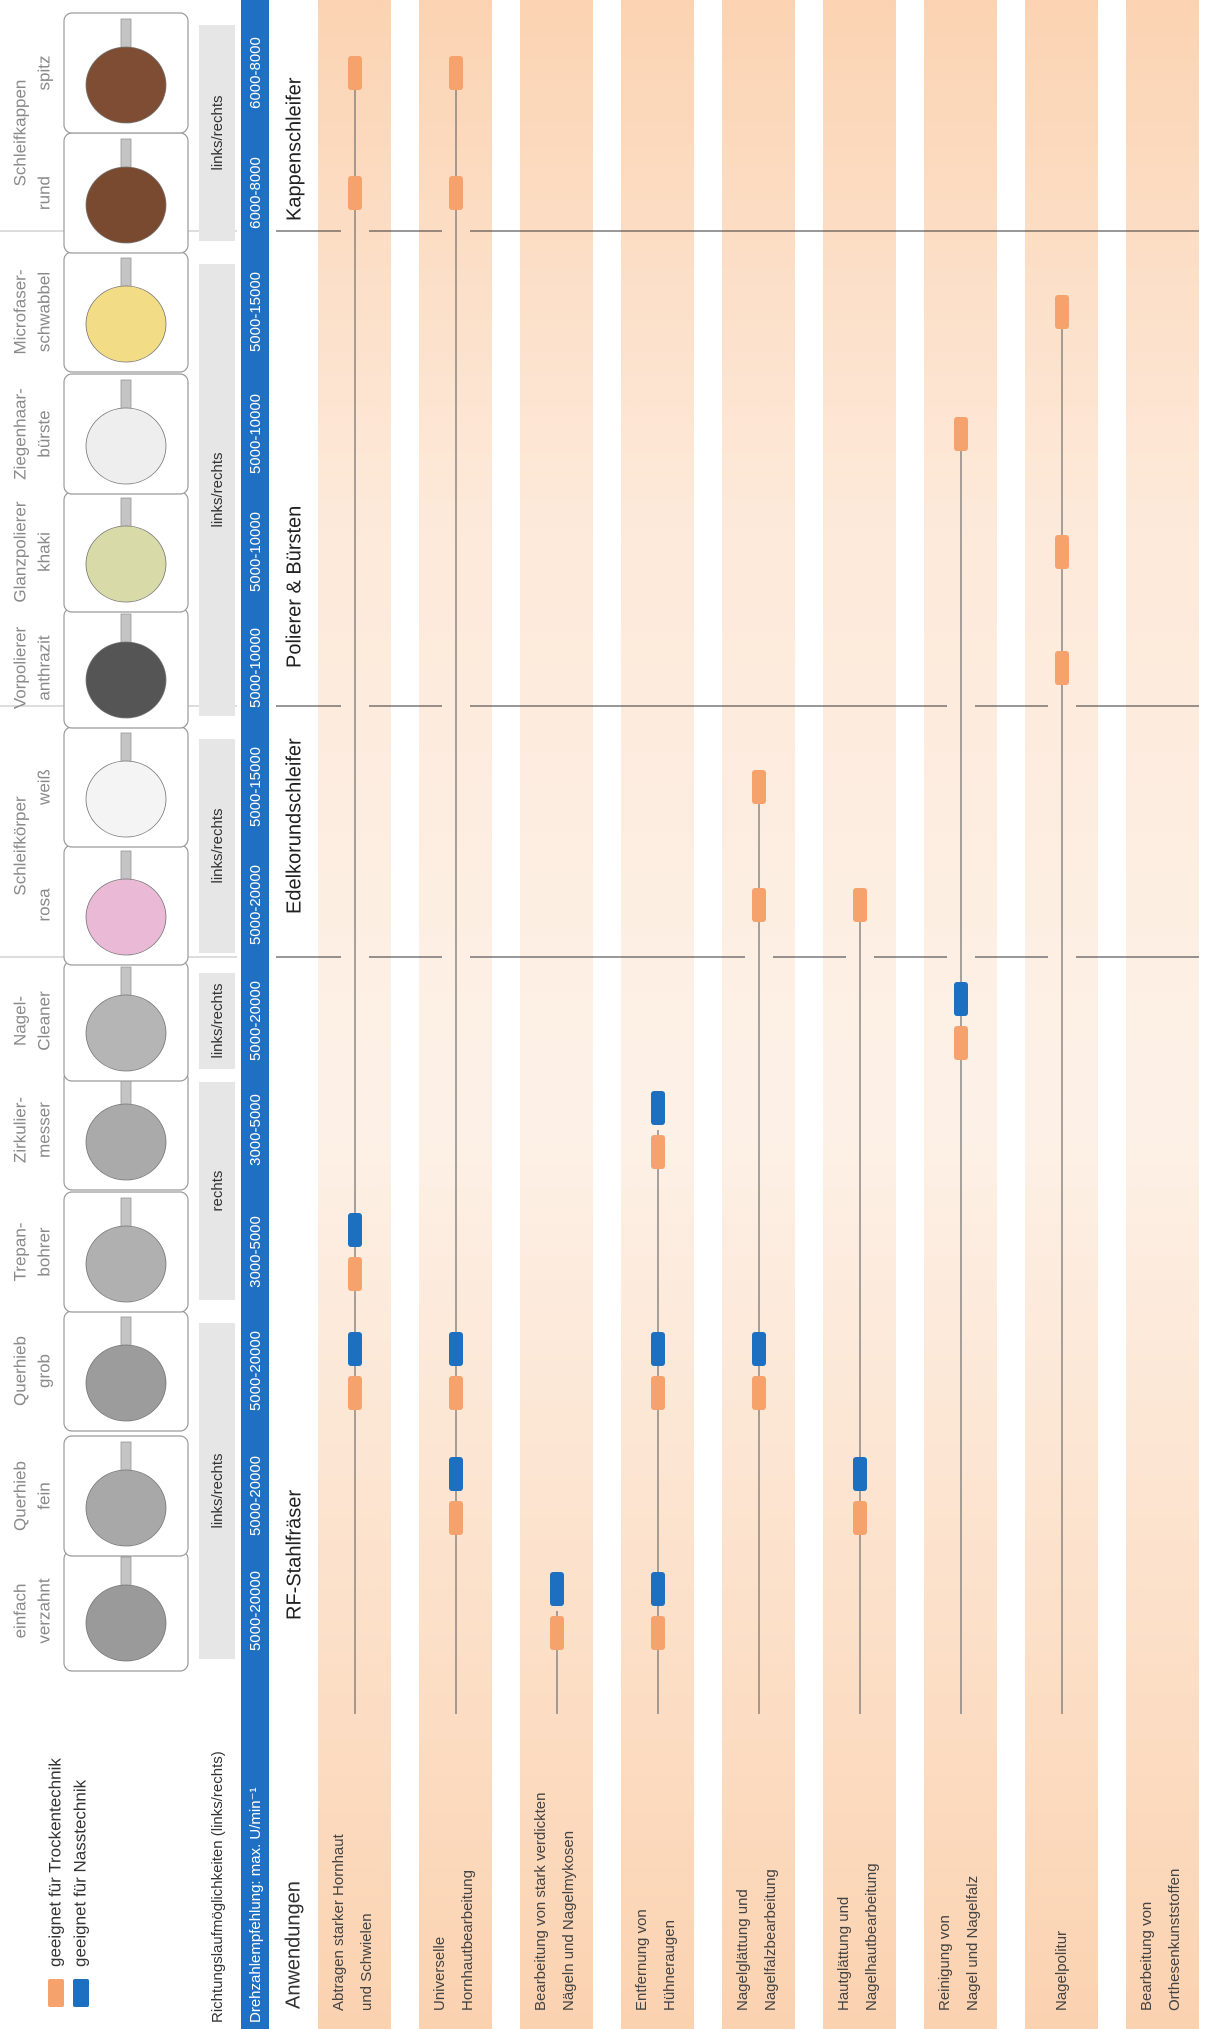 This screenshot has height=2029, width=1209. What do you see at coordinates (255, 1014) in the screenshot?
I see `speed-band` at bounding box center [255, 1014].